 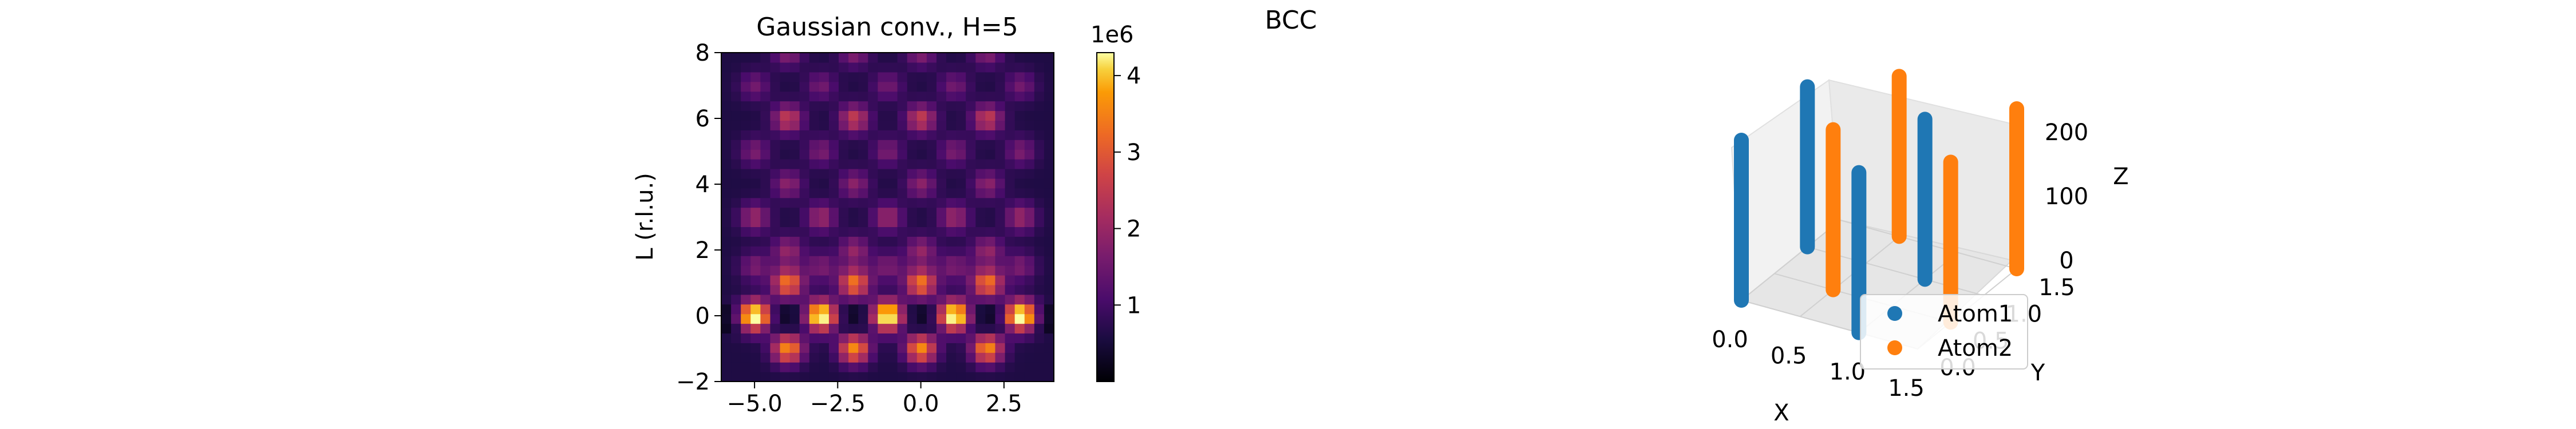 What do you see at coordinates (1879, 204) in the screenshot?
I see `scatter3d-points` at bounding box center [1879, 204].